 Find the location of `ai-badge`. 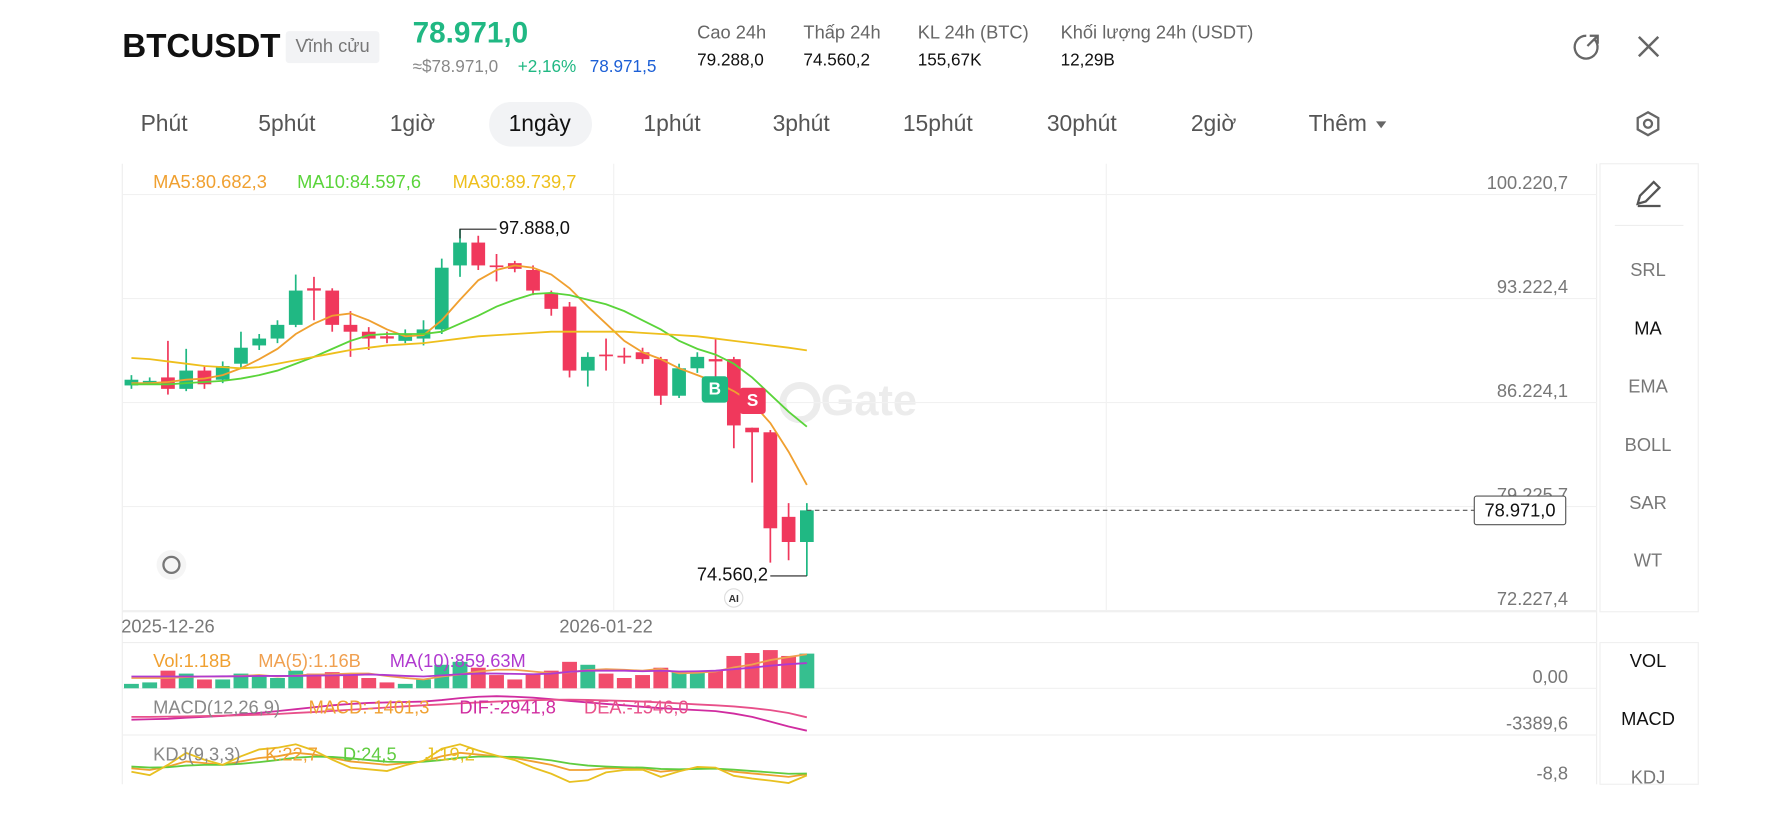

ai-badge is located at coordinates (734, 598).